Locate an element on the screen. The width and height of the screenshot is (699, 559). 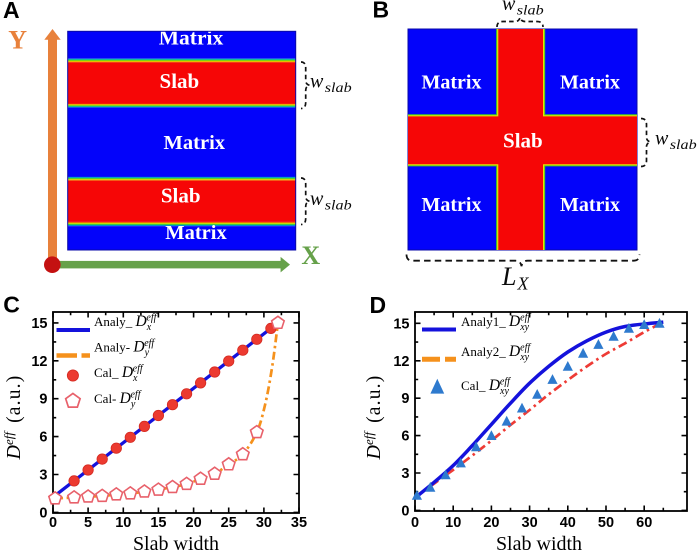
svg-text: A is located at coordinates (11, 11).